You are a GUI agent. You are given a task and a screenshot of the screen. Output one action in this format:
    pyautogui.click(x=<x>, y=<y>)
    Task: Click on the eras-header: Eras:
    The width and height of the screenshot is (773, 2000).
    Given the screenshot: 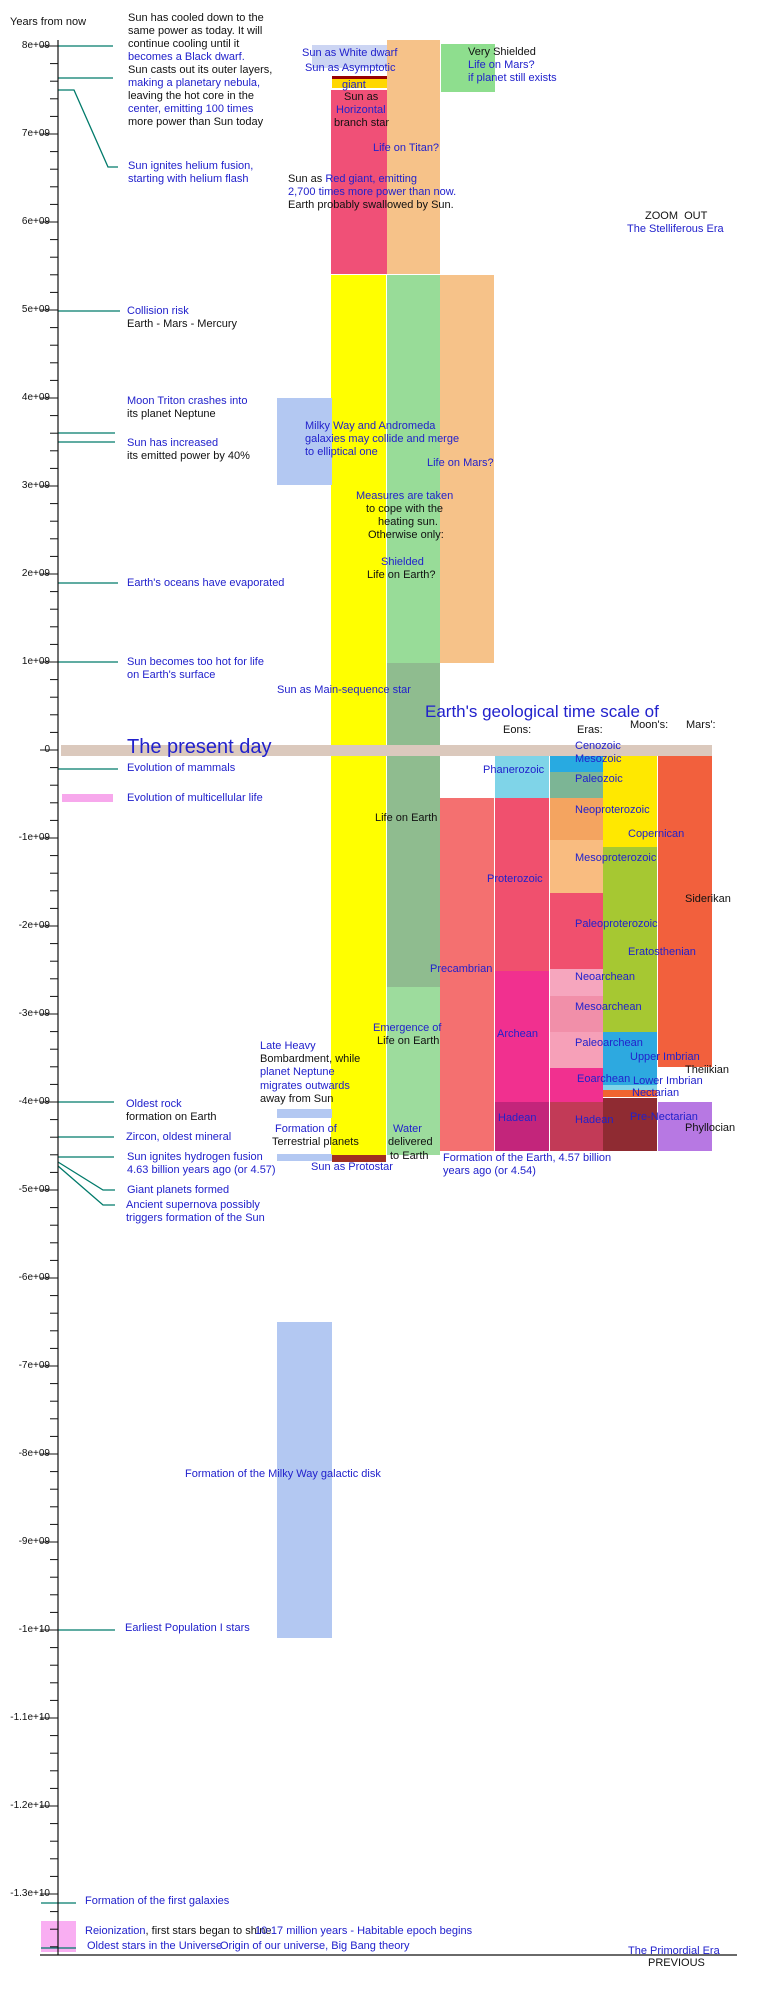 What is the action you would take?
    pyautogui.click(x=590, y=730)
    